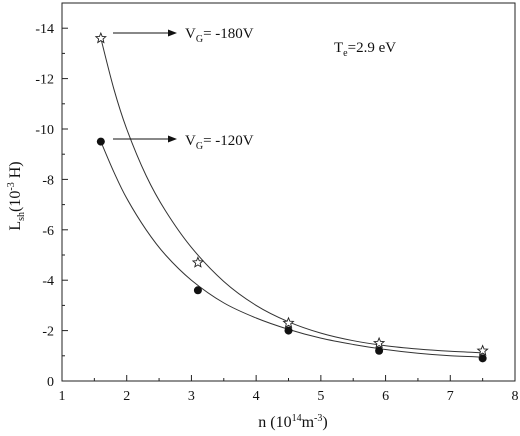  I want to click on temperature-label-sub: e, so click(345, 53).